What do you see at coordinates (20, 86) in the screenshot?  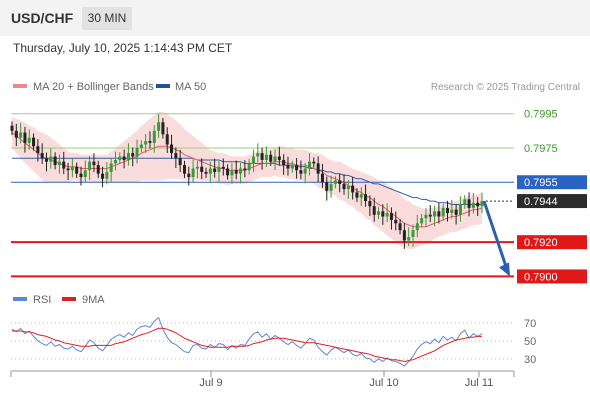 I see `legend-ma20-swatch` at bounding box center [20, 86].